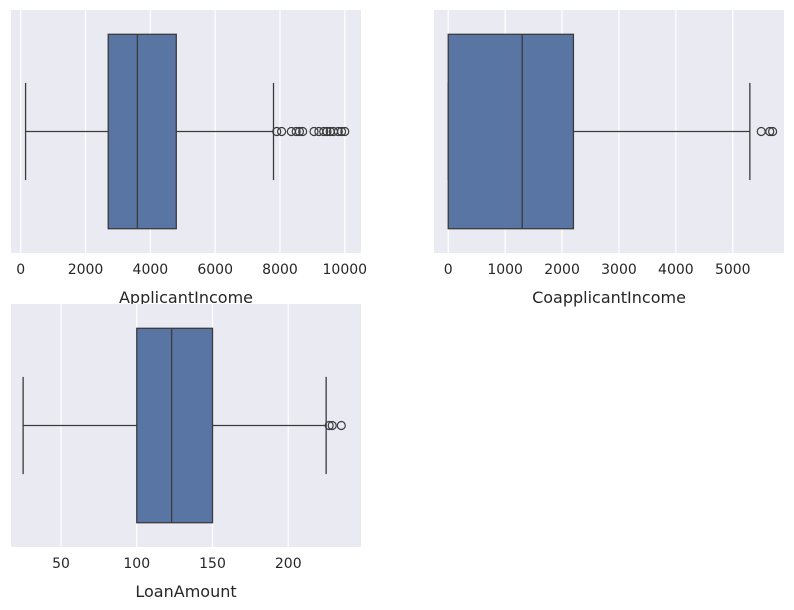 This screenshot has height=610, width=794. I want to click on x-tick-label: 100, so click(136, 564).